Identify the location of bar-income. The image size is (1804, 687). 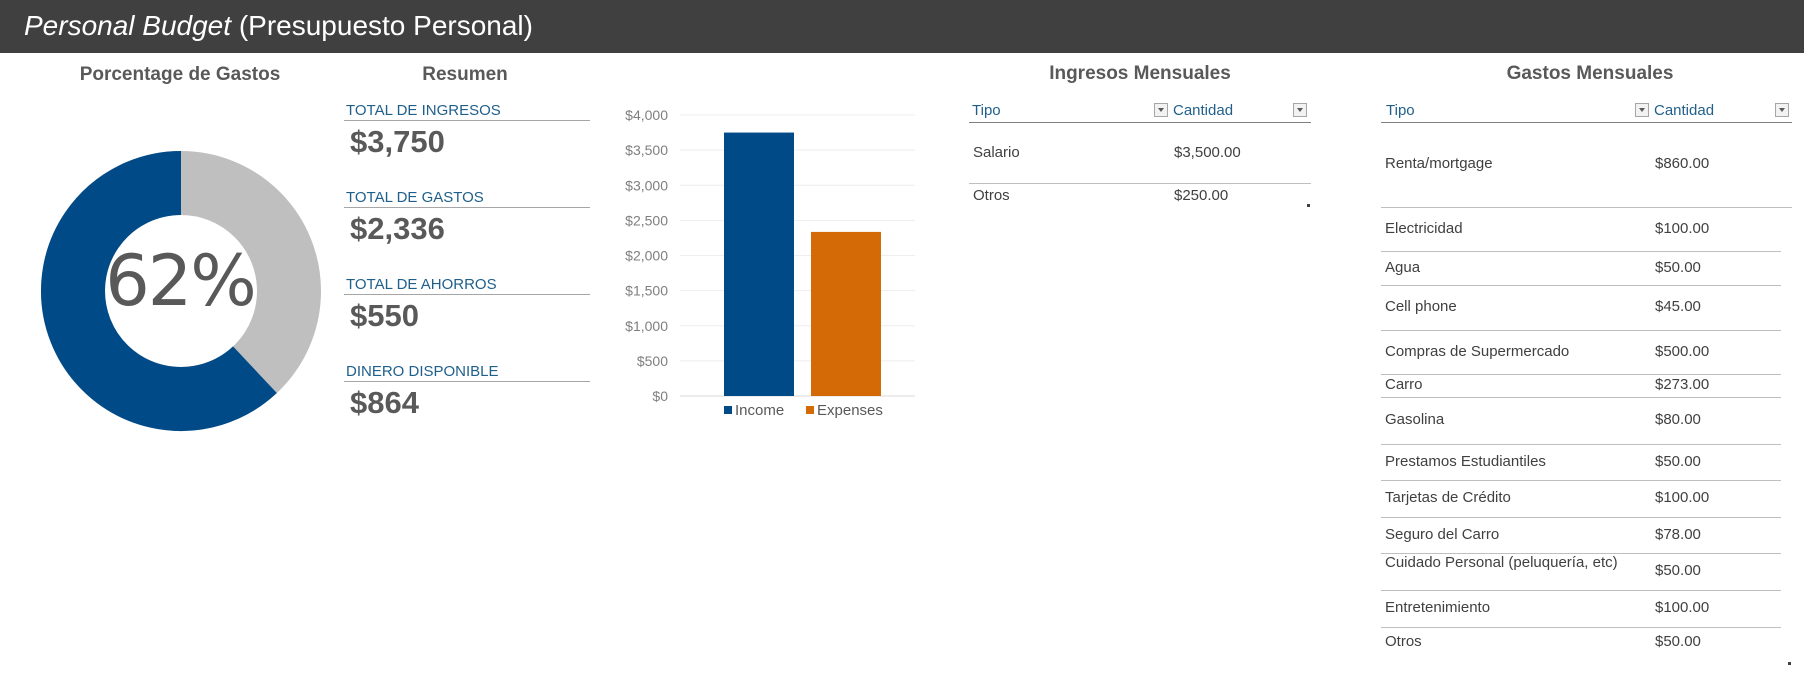
(759, 264).